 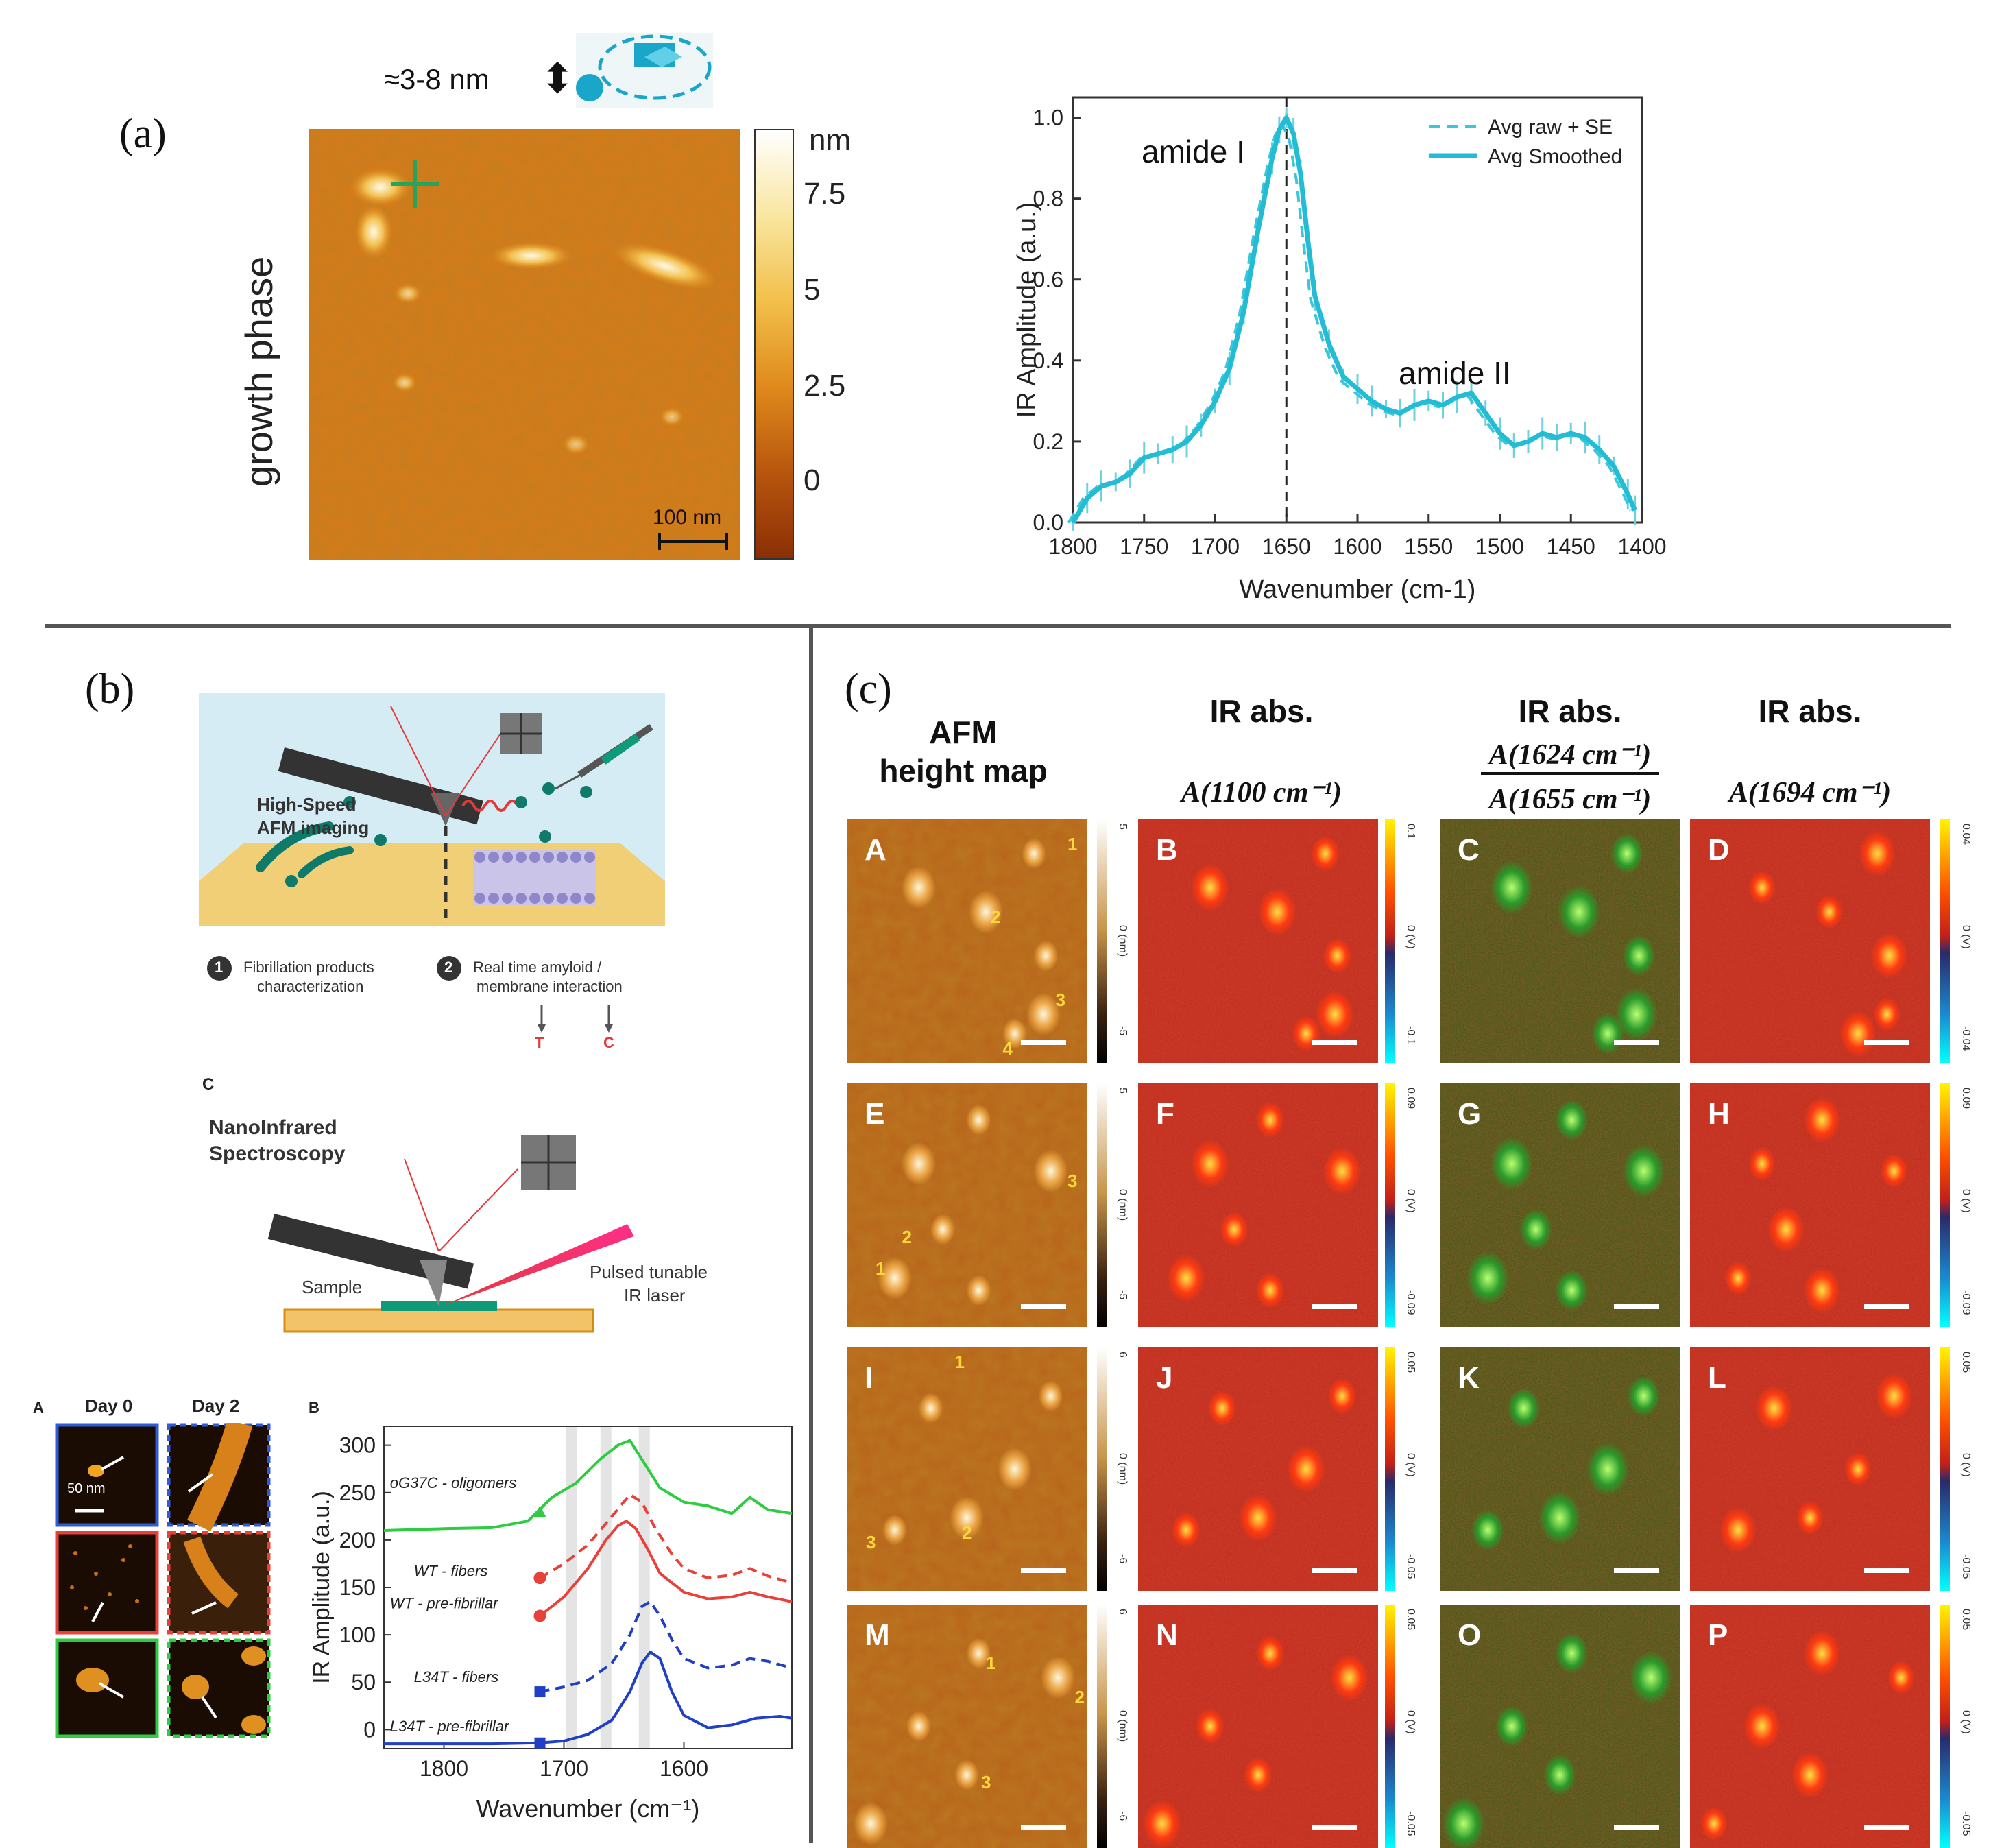 What do you see at coordinates (1570, 773) in the screenshot?
I see `fraction-bar` at bounding box center [1570, 773].